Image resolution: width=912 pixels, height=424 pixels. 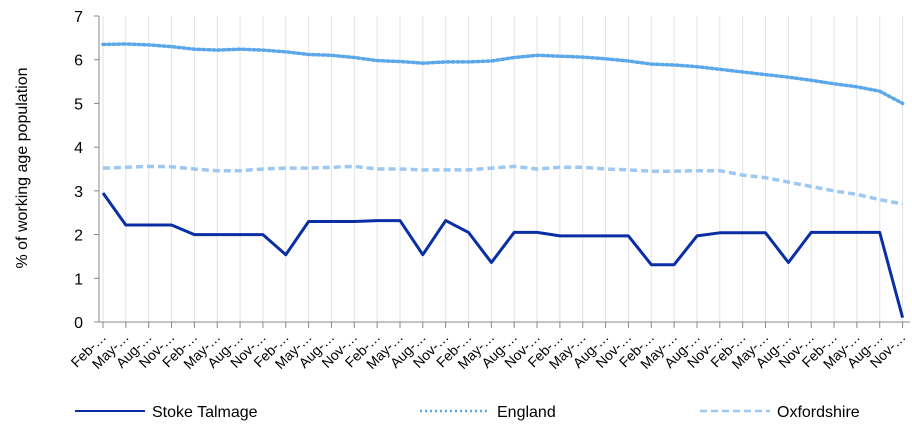 I want to click on legend: Stoke Talmage England Oxfordshire, so click(x=467, y=412).